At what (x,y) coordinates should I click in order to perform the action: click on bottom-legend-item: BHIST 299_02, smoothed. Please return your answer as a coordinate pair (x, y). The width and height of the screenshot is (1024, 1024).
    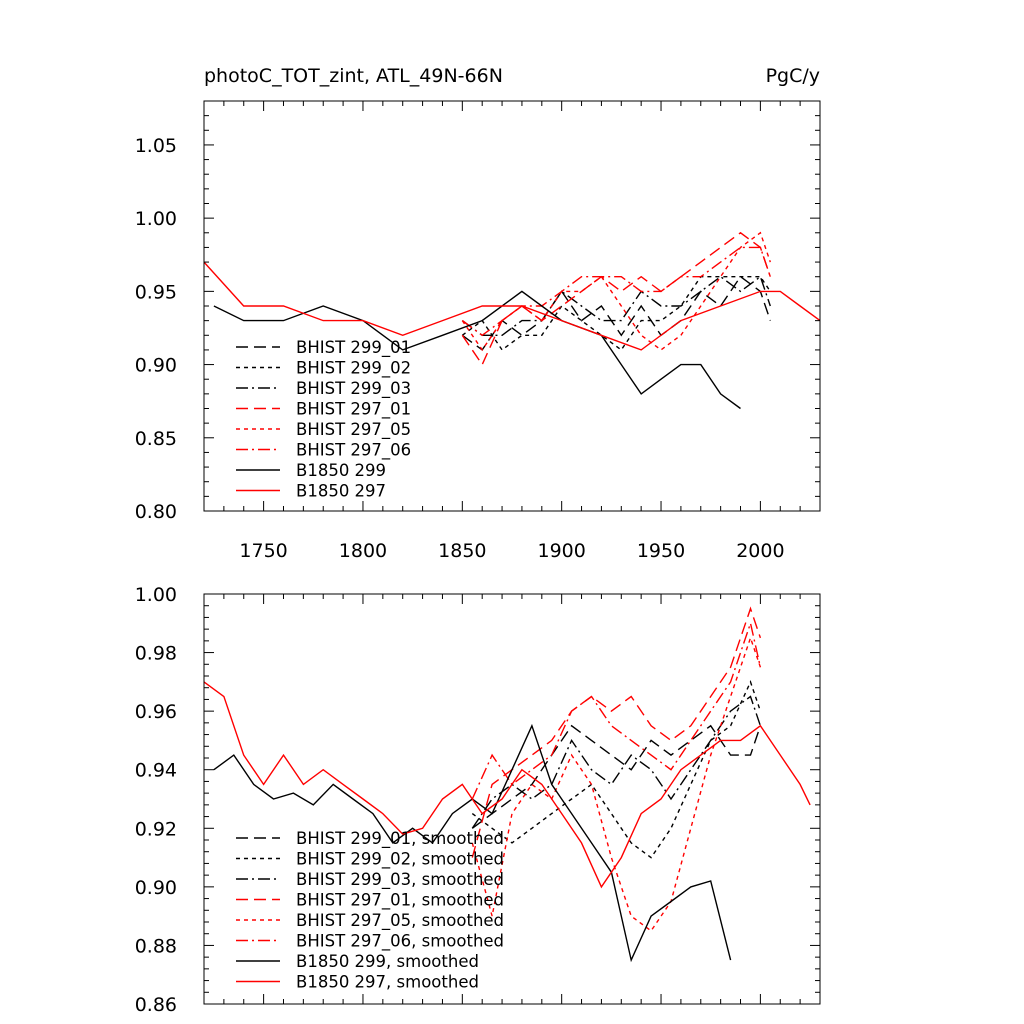
    Looking at the image, I should click on (370, 860).